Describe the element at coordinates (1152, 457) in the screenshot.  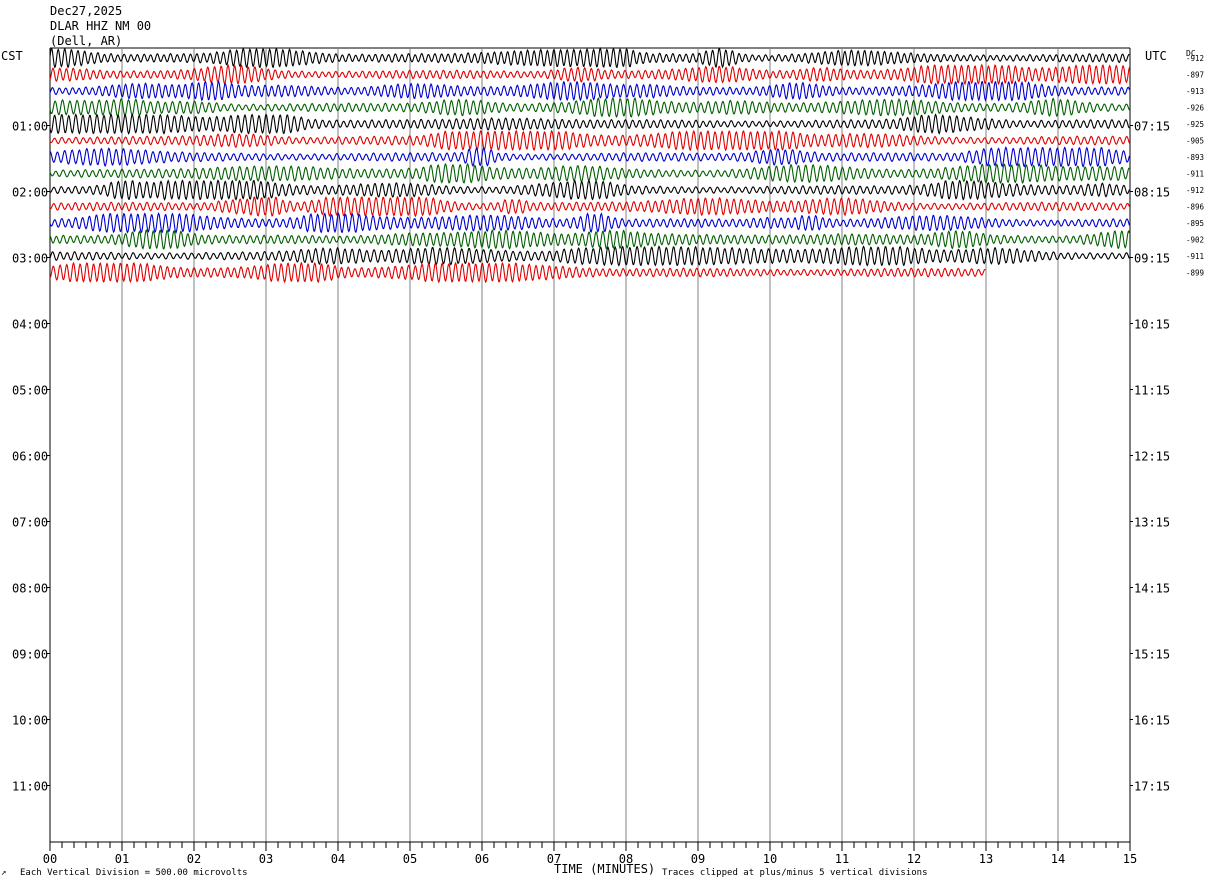
I see `right-hour-label: 12:15` at that location.